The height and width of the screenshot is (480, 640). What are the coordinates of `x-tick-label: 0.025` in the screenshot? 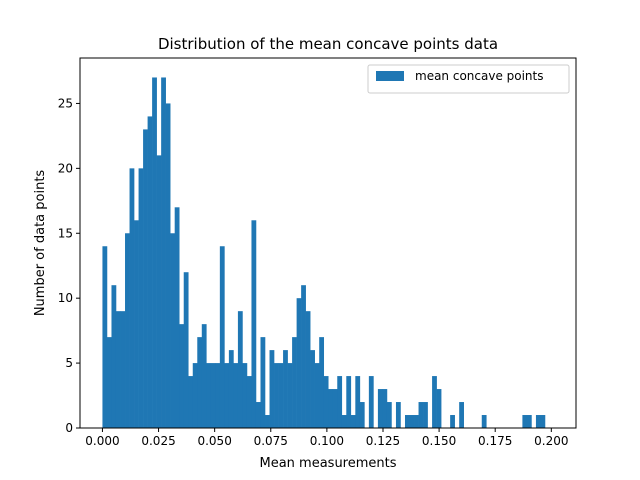 It's located at (158, 441).